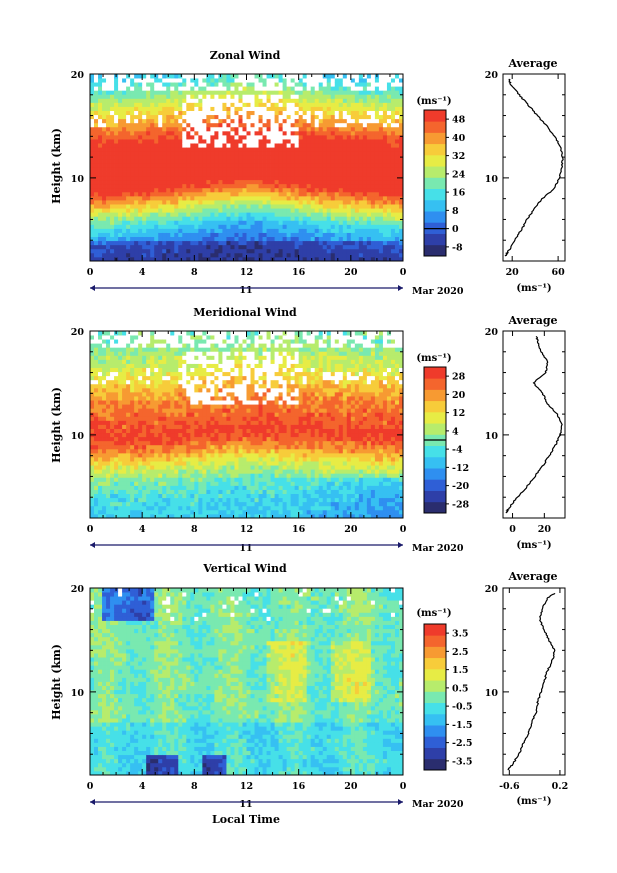 Image resolution: width=617 pixels, height=873 pixels. What do you see at coordinates (534, 167) in the screenshot?
I see `profile-line` at bounding box center [534, 167].